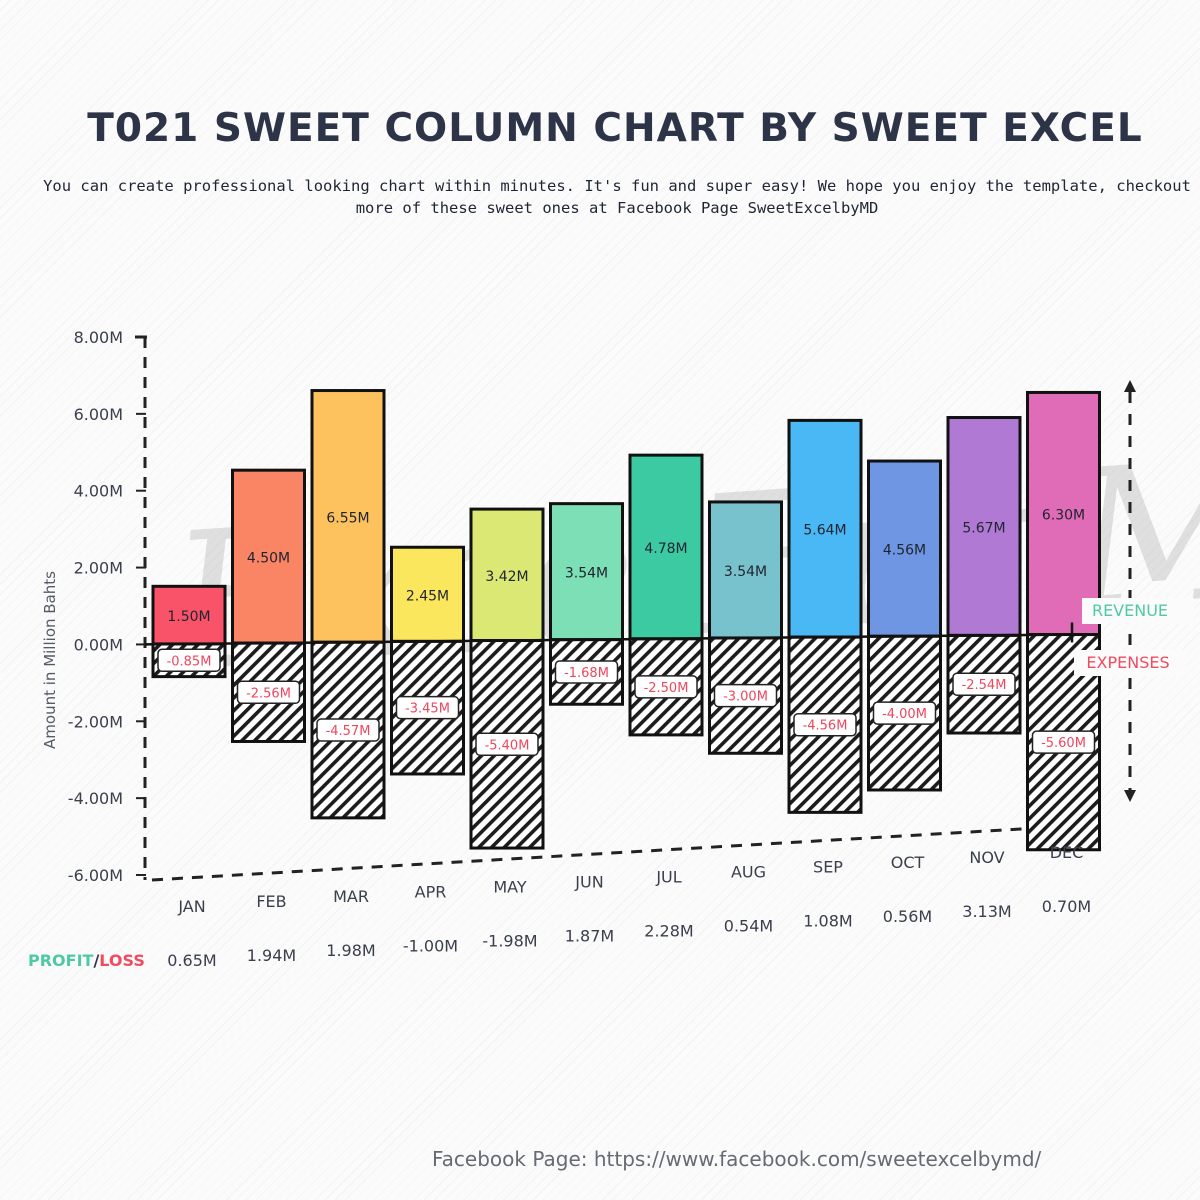  What do you see at coordinates (191, 960) in the screenshot?
I see `profit-loss-value: 0.65M` at bounding box center [191, 960].